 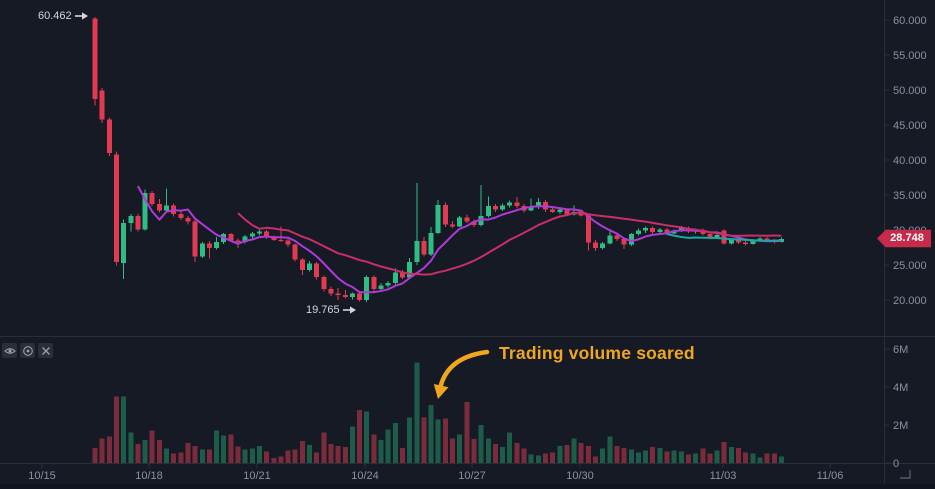 I want to click on axis-tick-label: 4M, so click(x=900, y=388).